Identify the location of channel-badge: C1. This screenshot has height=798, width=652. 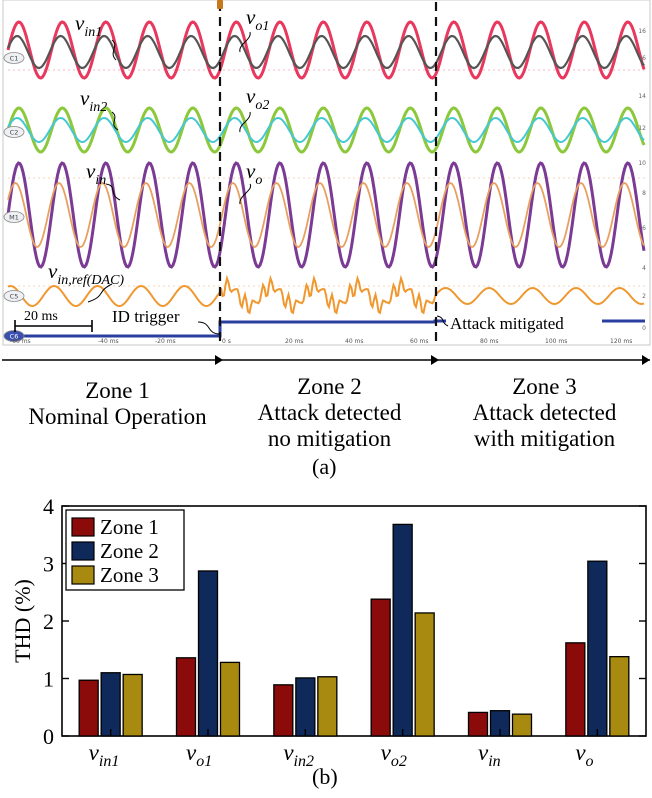
(14, 58).